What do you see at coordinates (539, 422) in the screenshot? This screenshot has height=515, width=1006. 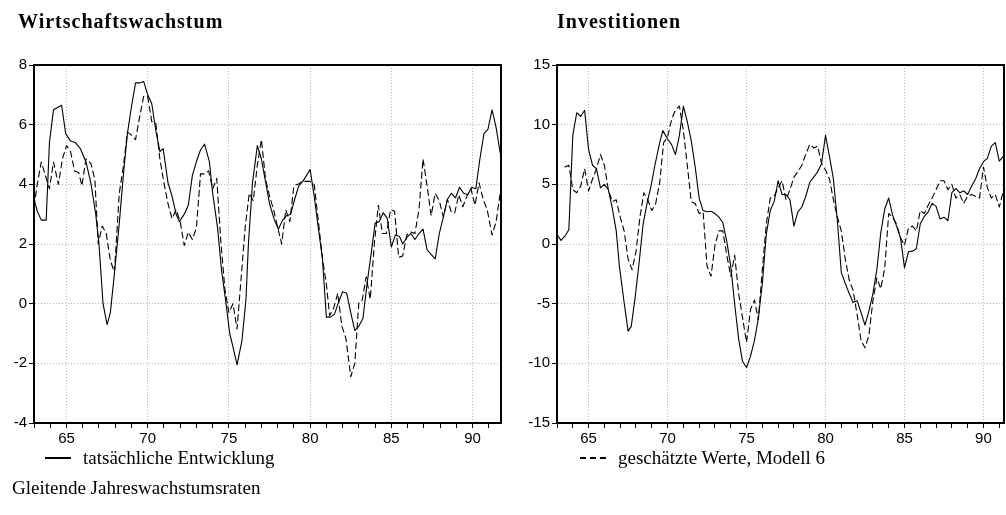 I see `y-tick-label: -15` at bounding box center [539, 422].